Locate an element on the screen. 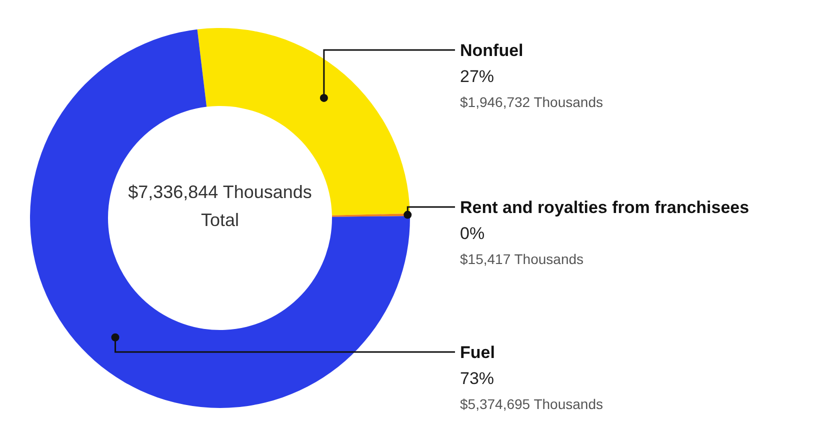  slice-label: Rent and royalties from franchisees is located at coordinates (605, 207).